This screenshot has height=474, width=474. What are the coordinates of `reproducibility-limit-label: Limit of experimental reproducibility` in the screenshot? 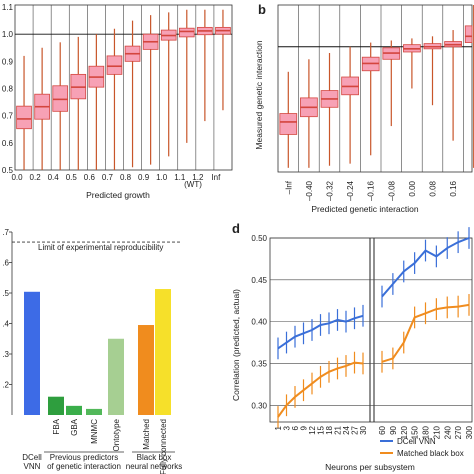 It's located at (100, 247).